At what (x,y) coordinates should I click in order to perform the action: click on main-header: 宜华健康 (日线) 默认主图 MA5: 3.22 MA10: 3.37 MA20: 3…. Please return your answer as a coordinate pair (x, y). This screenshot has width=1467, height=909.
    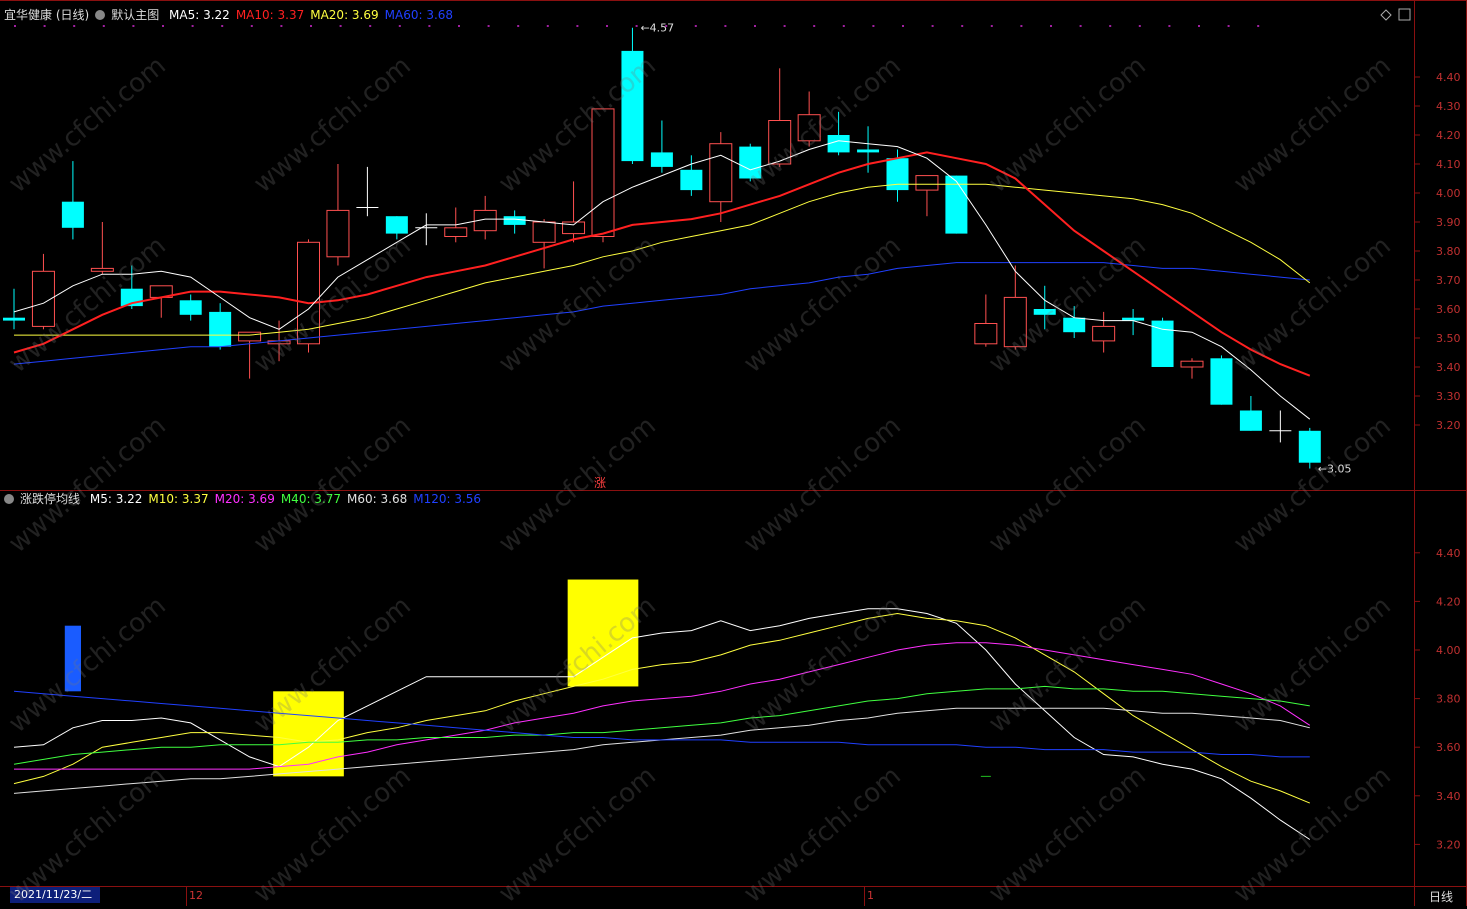
    Looking at the image, I should click on (231, 15).